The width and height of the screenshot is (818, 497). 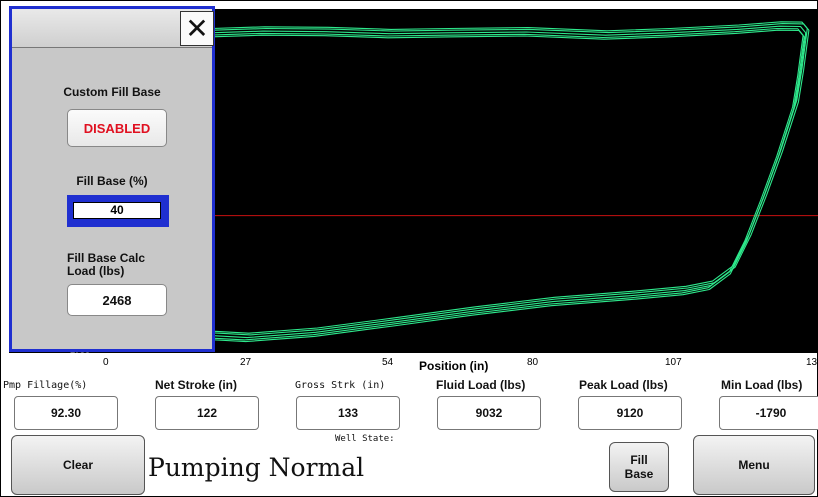 I want to click on gross-stroke-label: Gross Strk (in), so click(x=340, y=385).